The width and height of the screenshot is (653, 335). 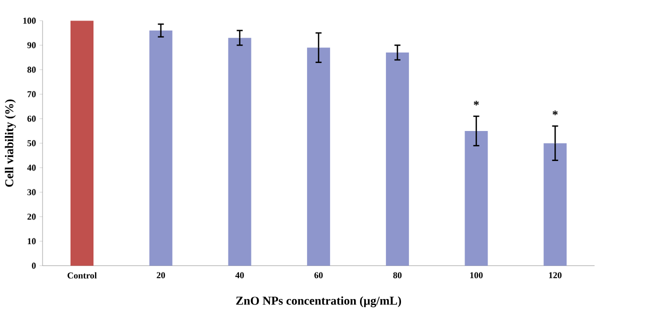 I want to click on x-tick-label: 100, so click(x=476, y=275).